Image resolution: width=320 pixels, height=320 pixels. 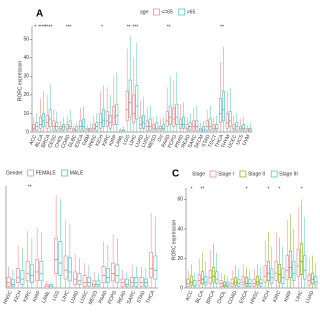 What do you see at coordinates (181, 288) in the screenshot?
I see `y-tick-label: 0` at bounding box center [181, 288].